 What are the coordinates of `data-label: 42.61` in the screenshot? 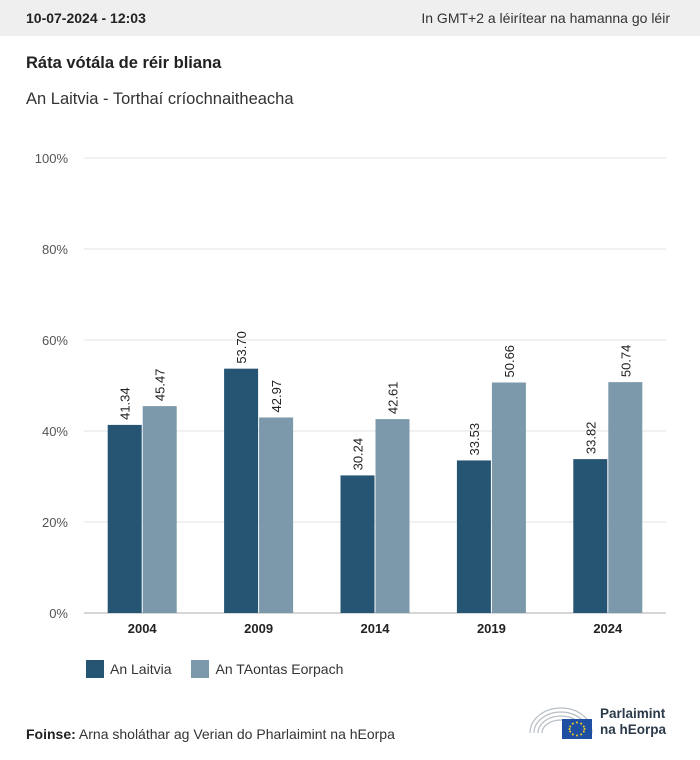 It's located at (393, 398).